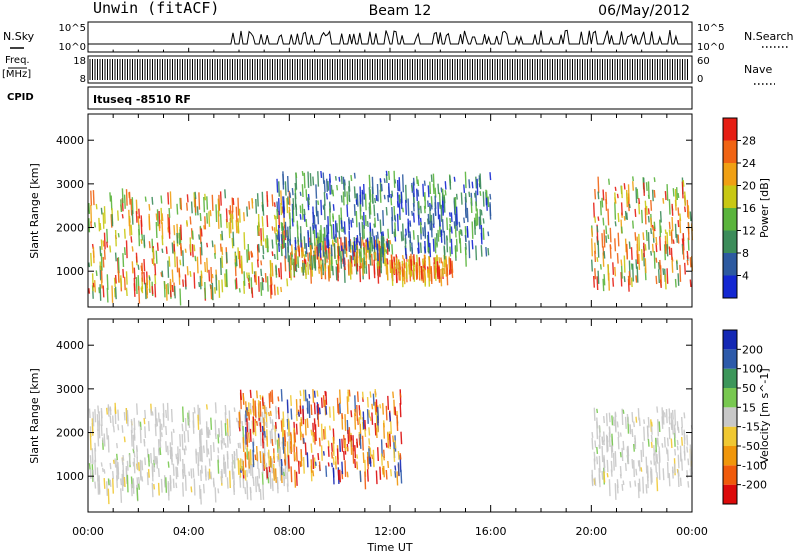  Describe the element at coordinates (72, 47) in the screenshot. I see `nsky-bottom-label: 10^0` at that location.